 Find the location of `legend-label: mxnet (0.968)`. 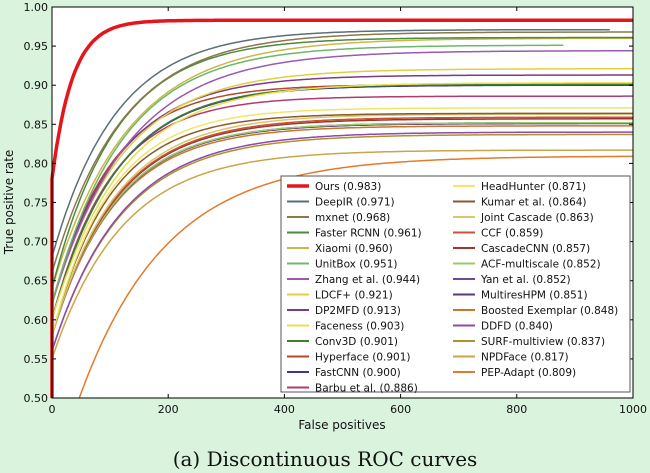

legend-label: mxnet (0.968) is located at coordinates (352, 218).